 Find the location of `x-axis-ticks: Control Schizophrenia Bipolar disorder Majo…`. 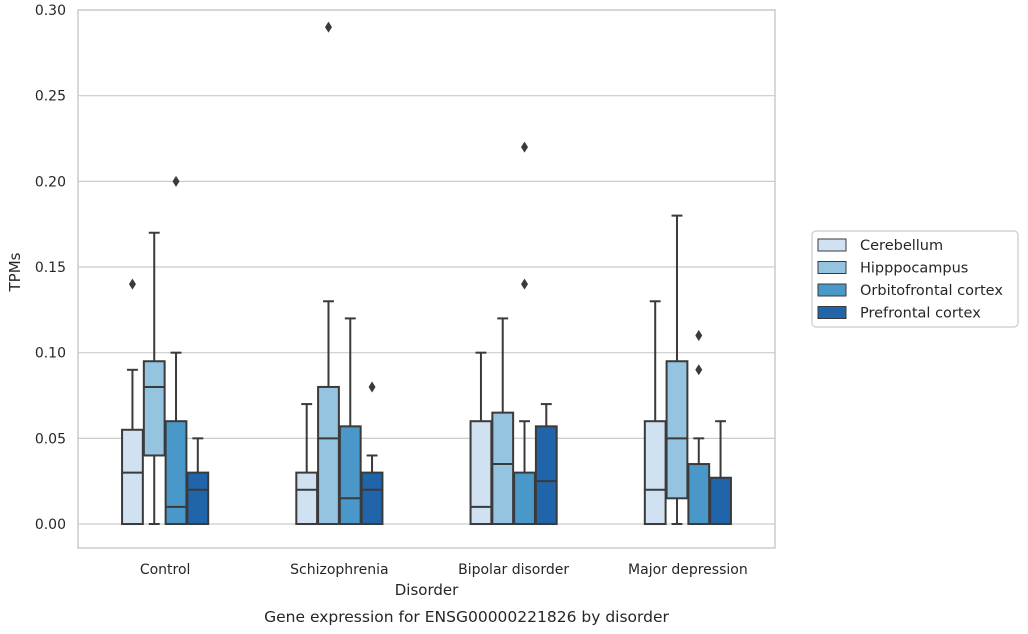

x-axis-ticks: Control Schizophrenia Bipolar disorder Majo… is located at coordinates (444, 570).